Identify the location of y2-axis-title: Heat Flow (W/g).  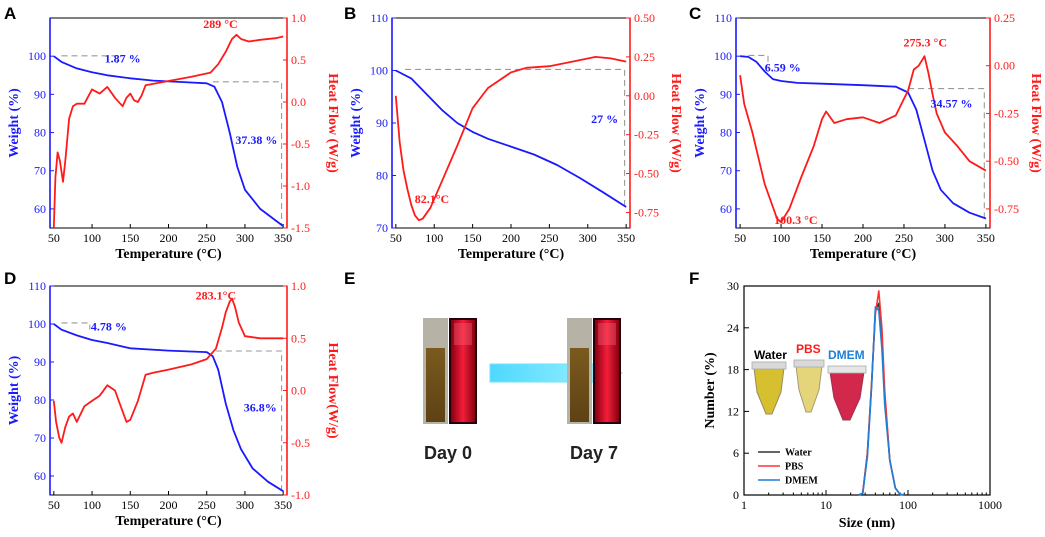
(332, 123).